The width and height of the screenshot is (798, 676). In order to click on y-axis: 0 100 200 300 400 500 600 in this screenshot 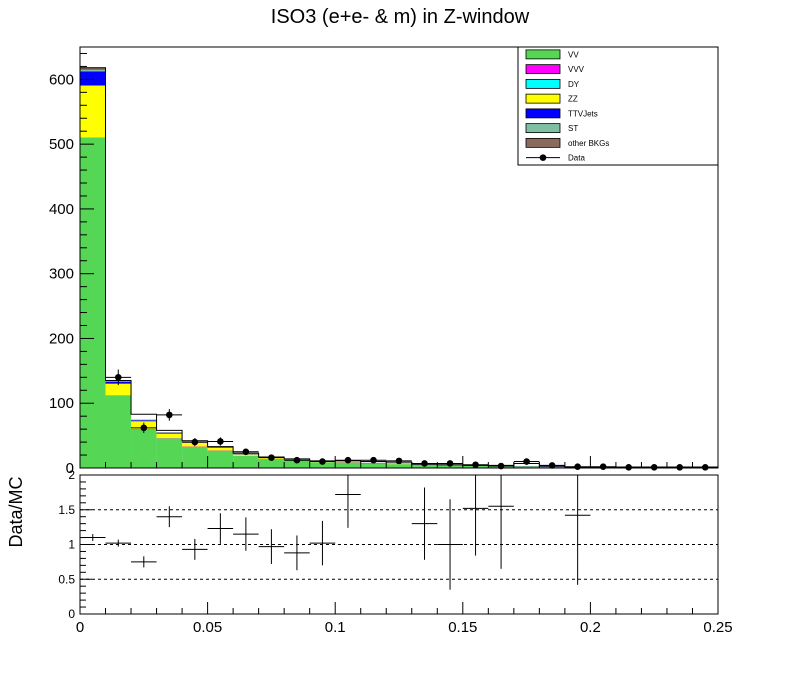, I will do `click(71, 264)`.